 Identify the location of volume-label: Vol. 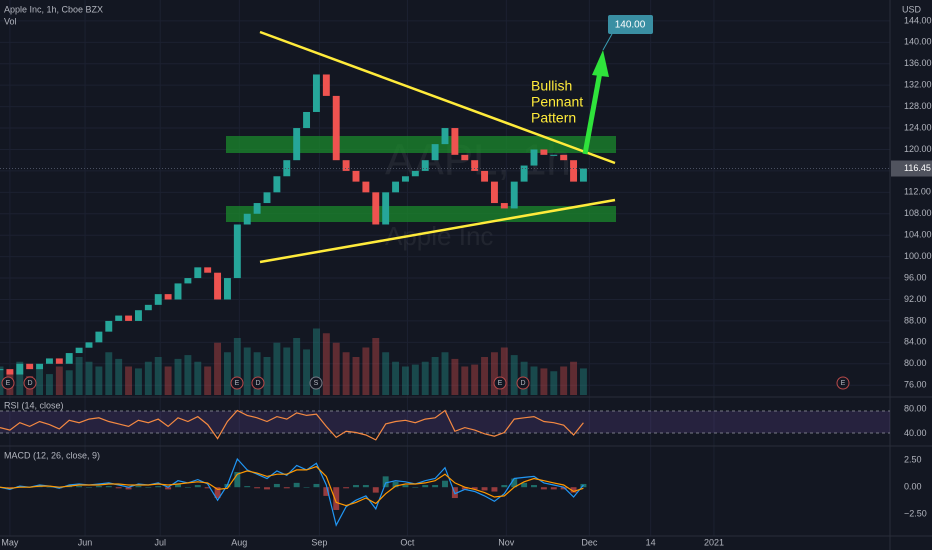
(10, 21).